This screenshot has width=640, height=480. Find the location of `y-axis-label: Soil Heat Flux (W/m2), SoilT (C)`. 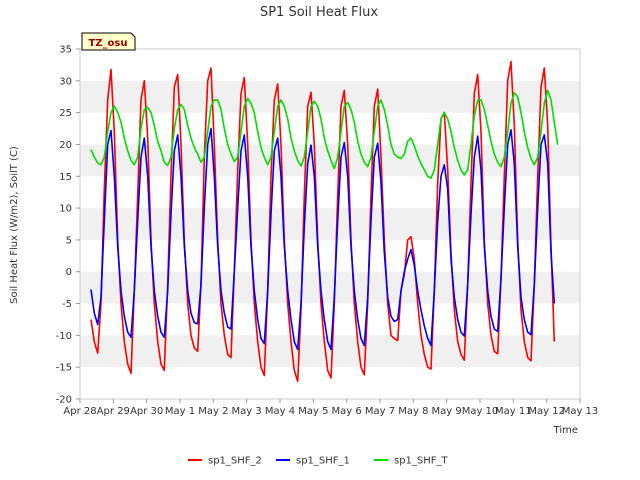

y-axis-label: Soil Heat Flux (W/m2), SoilT (C) is located at coordinates (14, 225).